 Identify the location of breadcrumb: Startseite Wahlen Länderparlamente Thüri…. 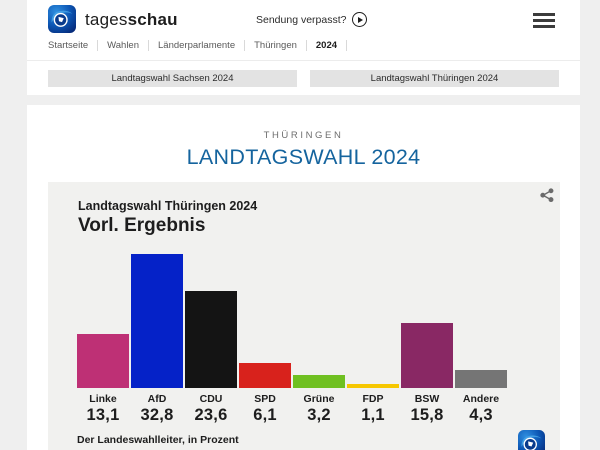
(198, 45).